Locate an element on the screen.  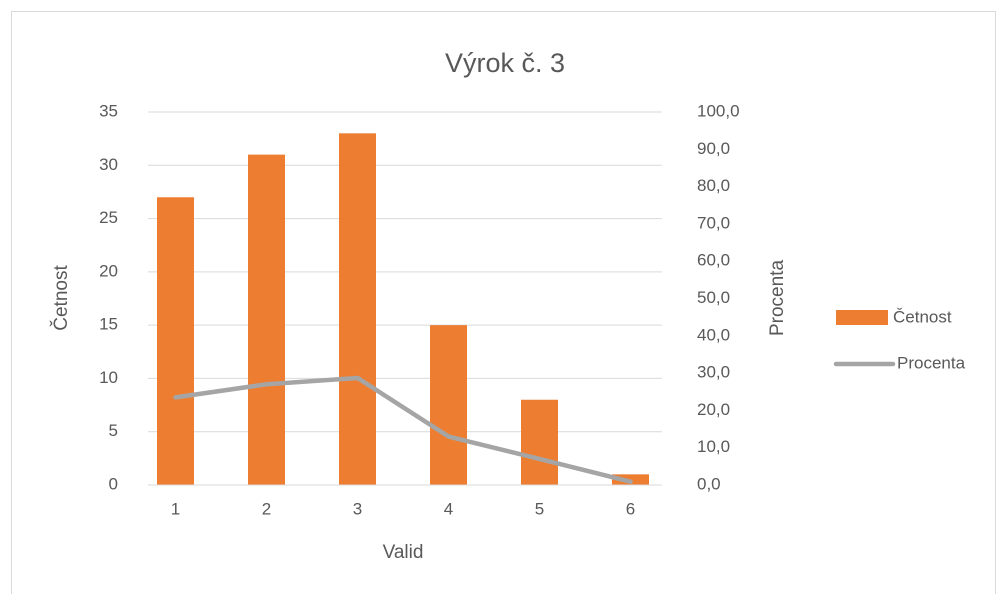
y-tick-label: 25 is located at coordinates (108, 217).